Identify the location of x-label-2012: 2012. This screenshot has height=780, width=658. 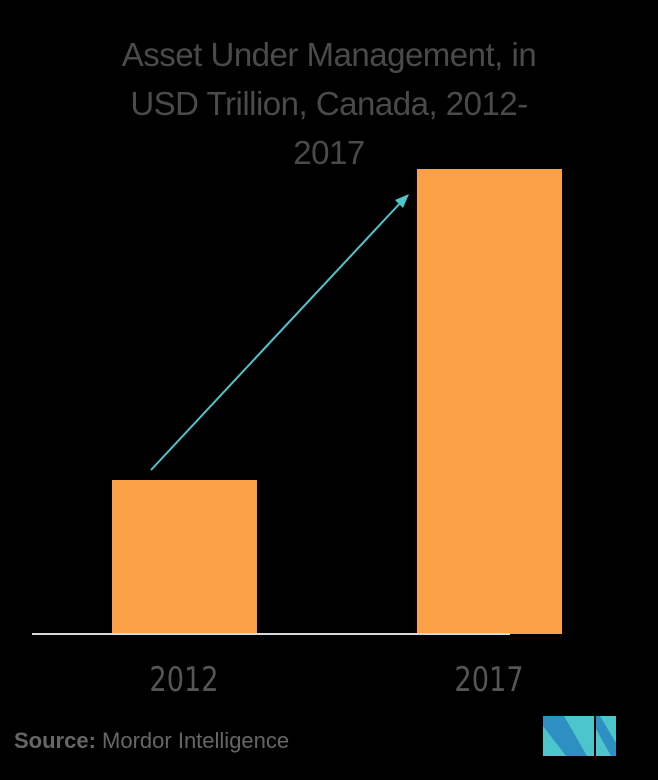
(184, 680).